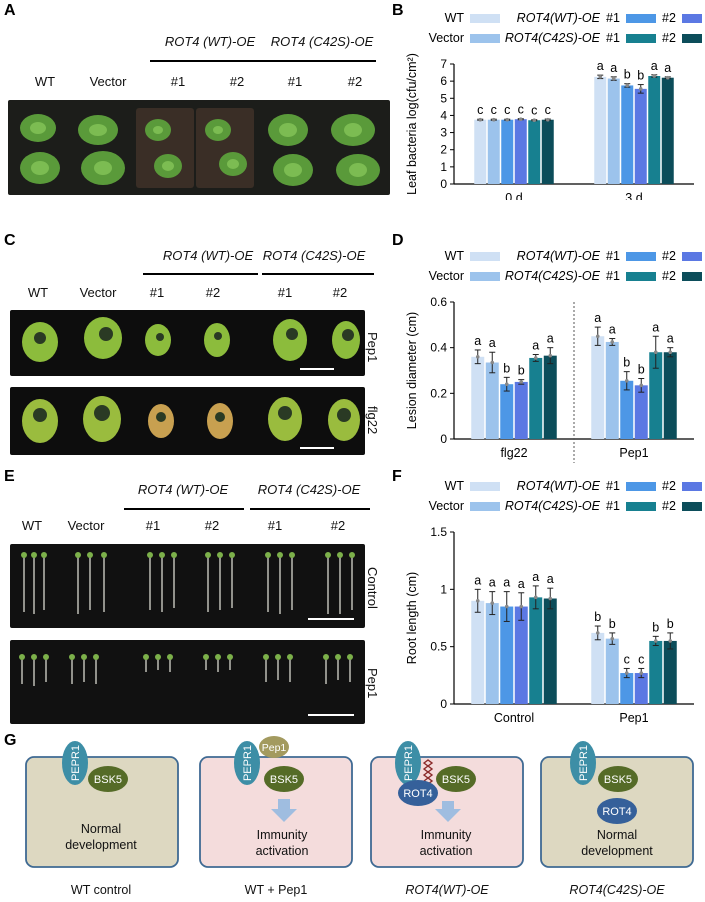 The width and height of the screenshot is (705, 902). What do you see at coordinates (200, 274) in the screenshot?
I see `c-underline-wt` at bounding box center [200, 274].